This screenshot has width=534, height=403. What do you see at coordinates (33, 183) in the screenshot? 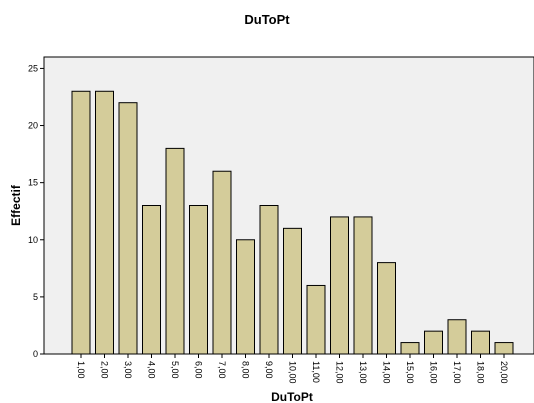
I see `y-tick-label: 15` at bounding box center [33, 183].